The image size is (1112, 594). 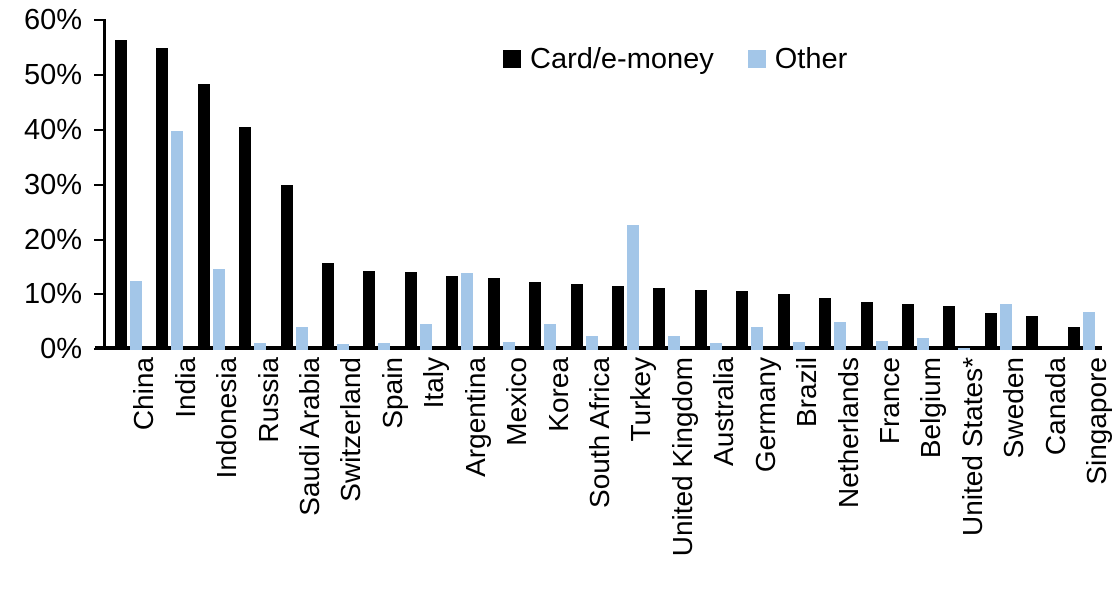 I want to click on bar-other-china, so click(x=135, y=315).